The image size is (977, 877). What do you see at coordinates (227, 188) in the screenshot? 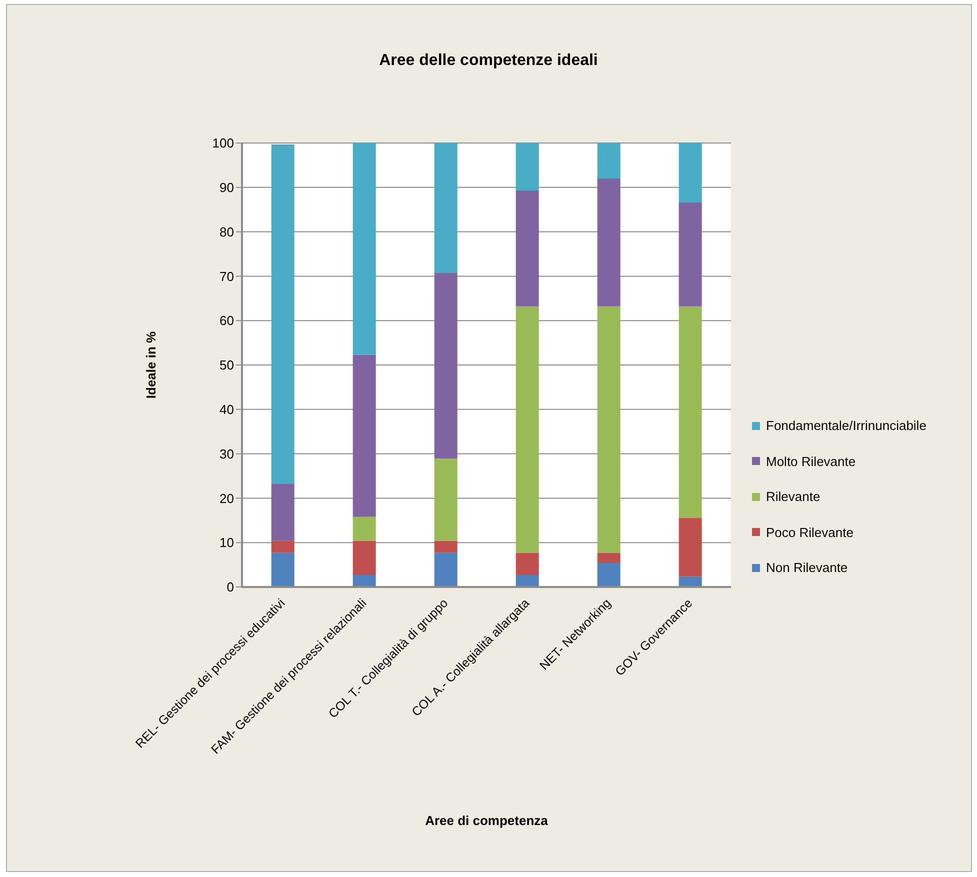
I see `y-tick-label: 90` at bounding box center [227, 188].